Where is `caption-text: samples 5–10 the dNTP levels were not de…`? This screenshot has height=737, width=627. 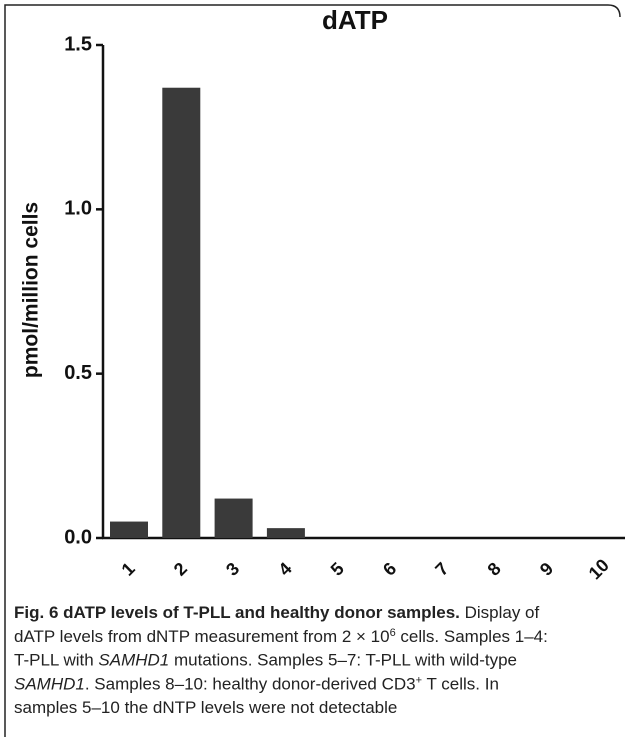
caption-text: samples 5–10 the dNTP levels were not de… is located at coordinates (205, 707).